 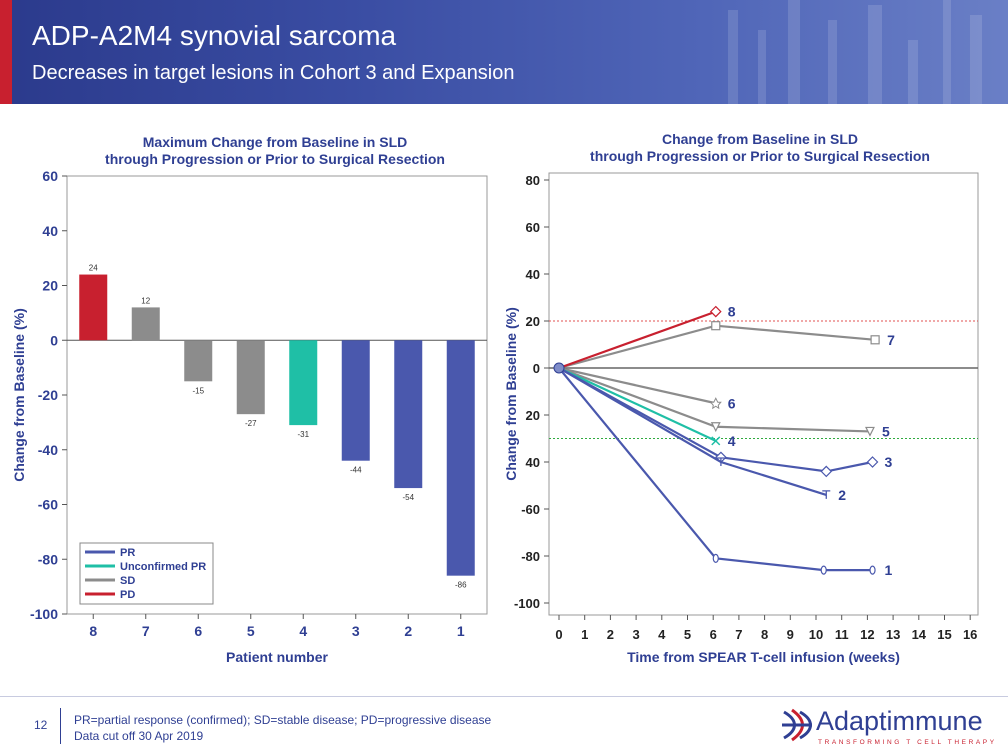 I want to click on x-tick-label: 9, so click(x=790, y=634).